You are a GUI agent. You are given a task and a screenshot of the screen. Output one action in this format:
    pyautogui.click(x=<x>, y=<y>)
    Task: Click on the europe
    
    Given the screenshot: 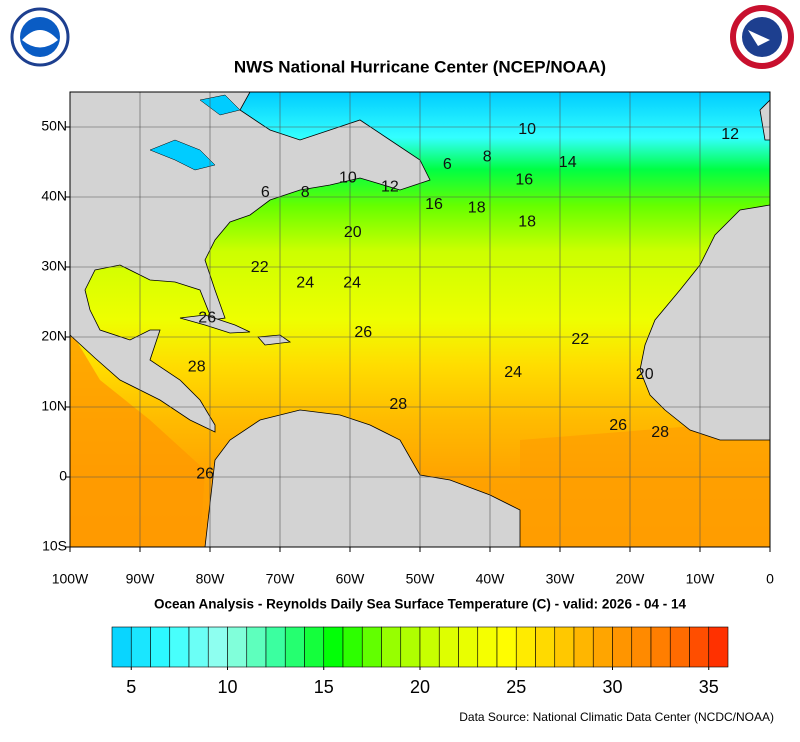 What is the action you would take?
    pyautogui.click(x=764, y=120)
    